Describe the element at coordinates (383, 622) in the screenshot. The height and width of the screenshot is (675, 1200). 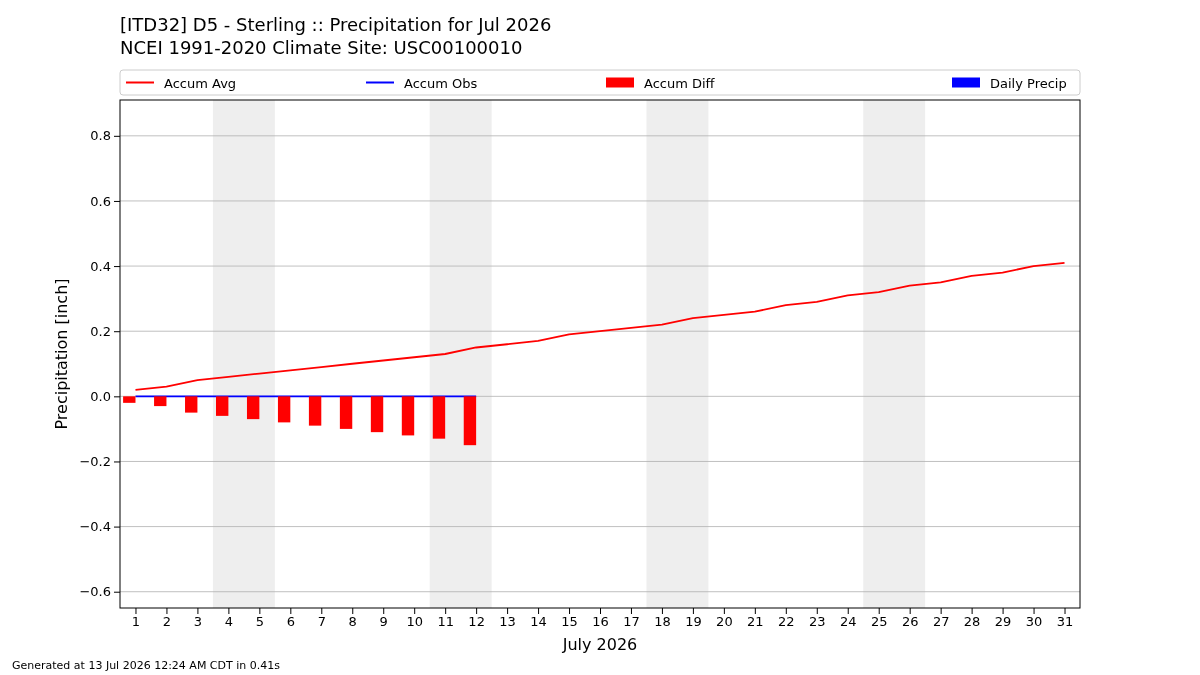
I see `x-tick-label: 9` at that location.